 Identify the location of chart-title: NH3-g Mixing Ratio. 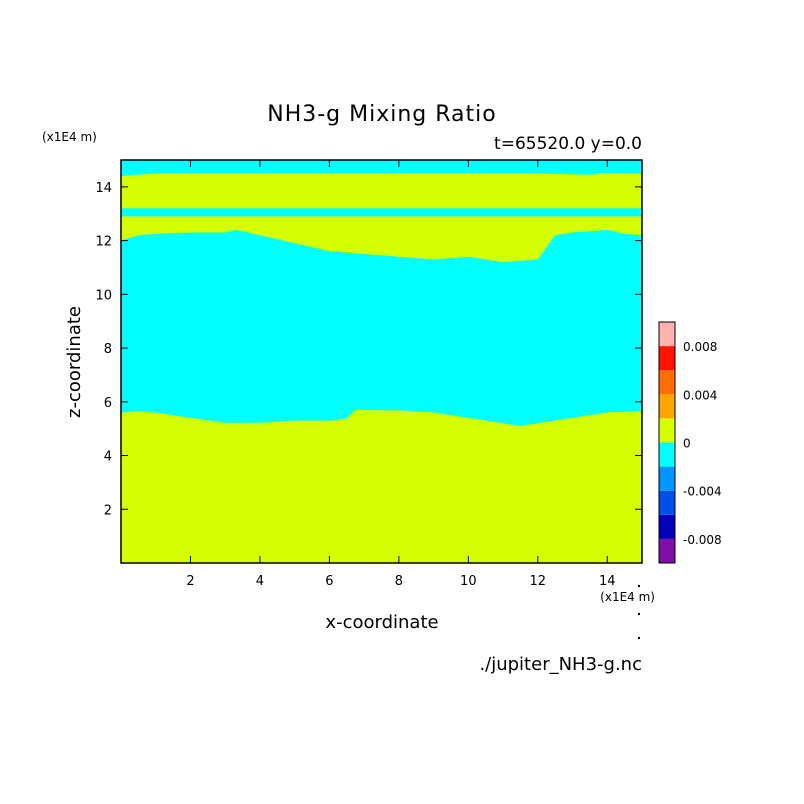
(382, 114).